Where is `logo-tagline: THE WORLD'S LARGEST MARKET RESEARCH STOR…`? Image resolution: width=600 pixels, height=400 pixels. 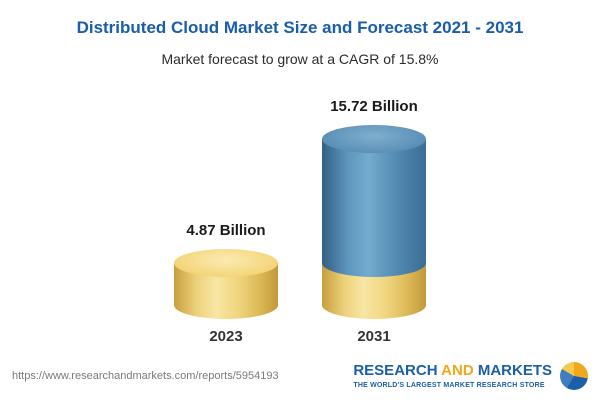 logo-tagline: THE WORLD'S LARGEST MARKET RESEARCH STOR… is located at coordinates (449, 385).